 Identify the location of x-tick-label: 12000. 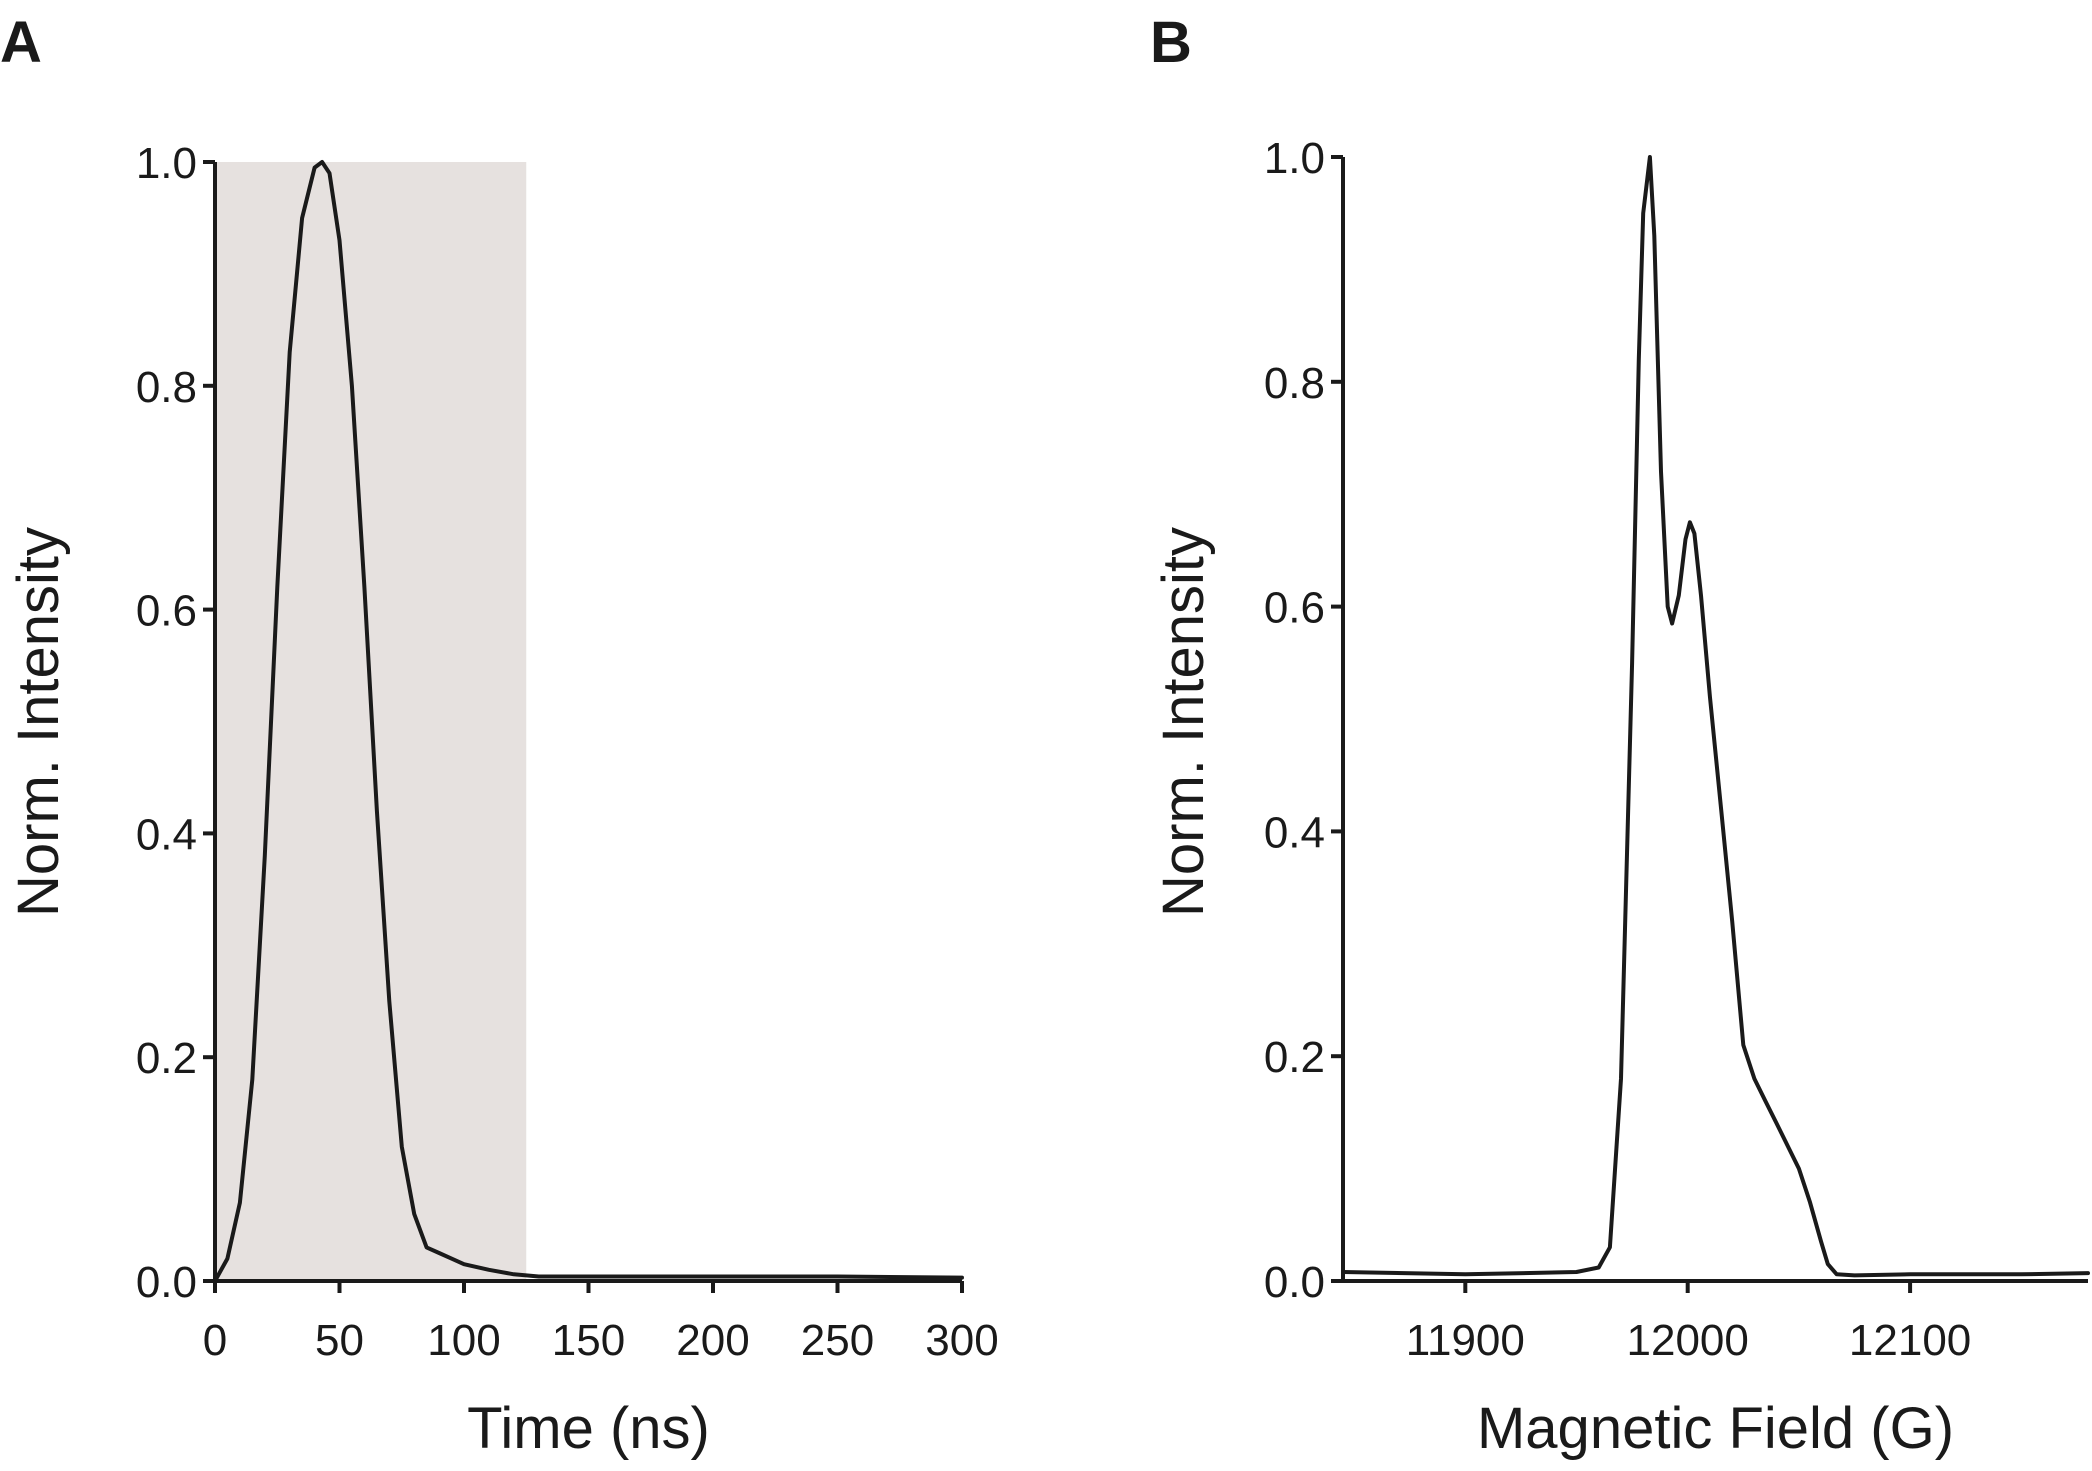
(1688, 1340).